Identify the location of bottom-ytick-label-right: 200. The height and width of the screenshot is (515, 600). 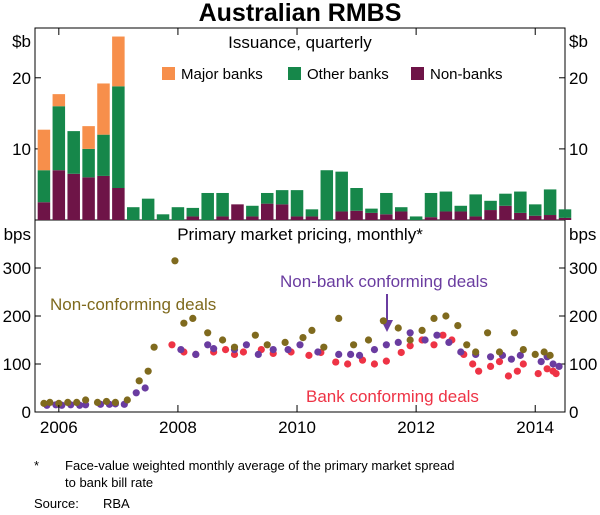
(583, 316).